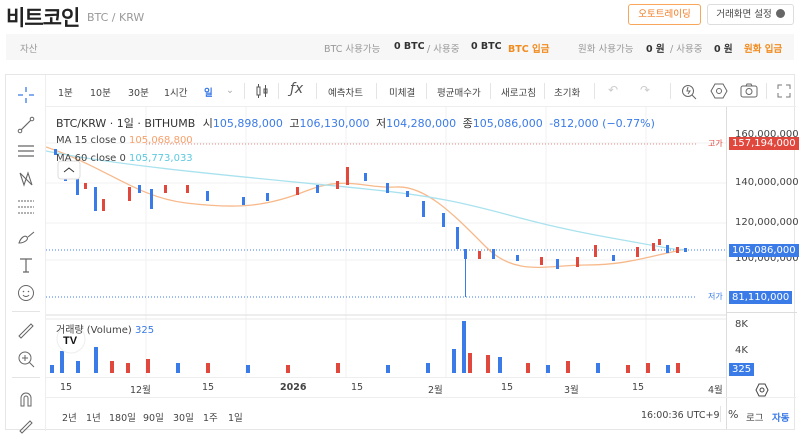 The image size is (800, 435). Describe the element at coordinates (602, 123) in the screenshot. I see `change-value: -812,000 (−0.77%)` at that location.